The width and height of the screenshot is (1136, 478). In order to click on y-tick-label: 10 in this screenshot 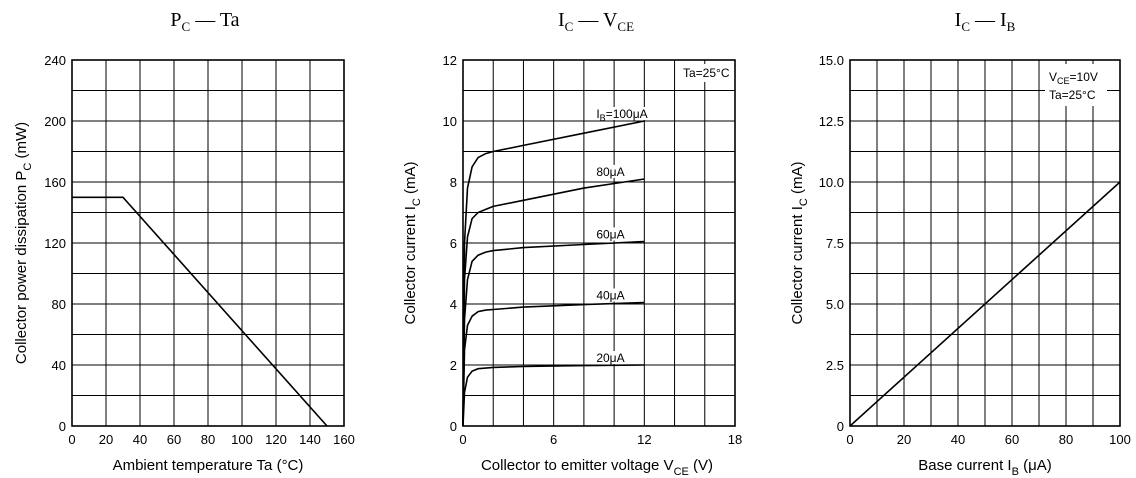, I will do `click(450, 121)`.